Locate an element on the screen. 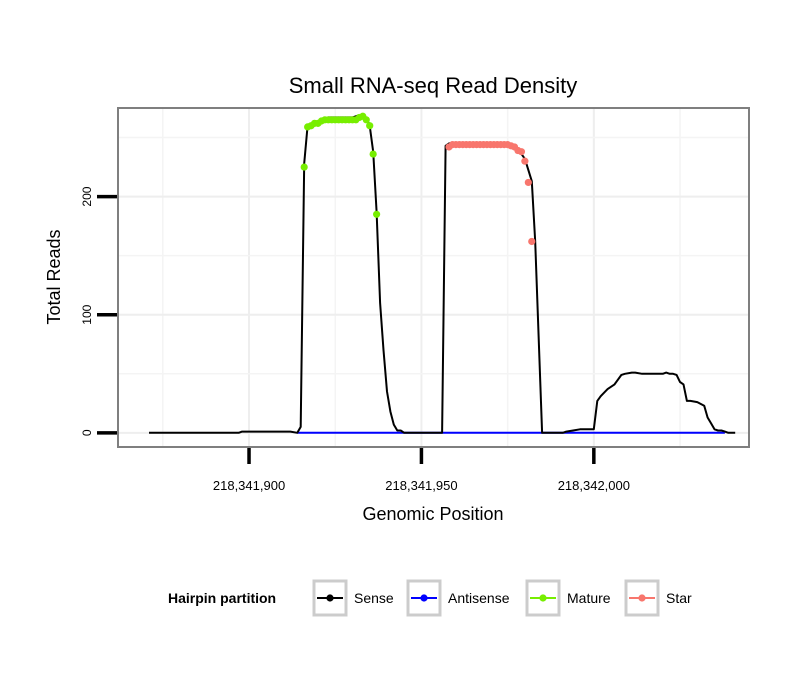  x-tick-label: 218,341,950 is located at coordinates (421, 485).